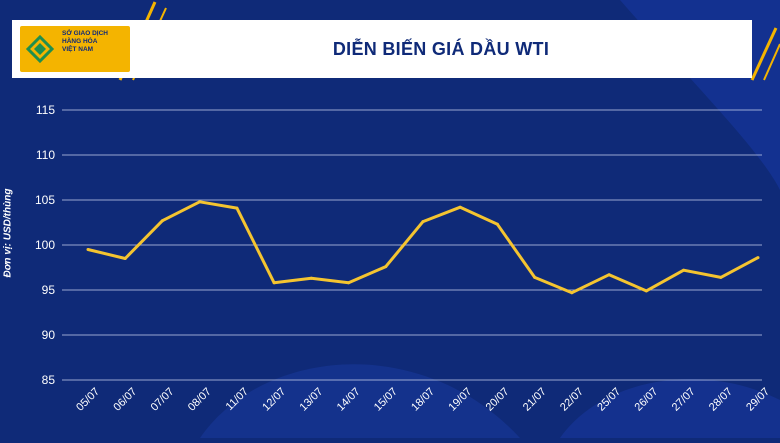 The height and width of the screenshot is (443, 780). What do you see at coordinates (125, 400) in the screenshot?
I see `x-tick-label: 06/07` at bounding box center [125, 400].